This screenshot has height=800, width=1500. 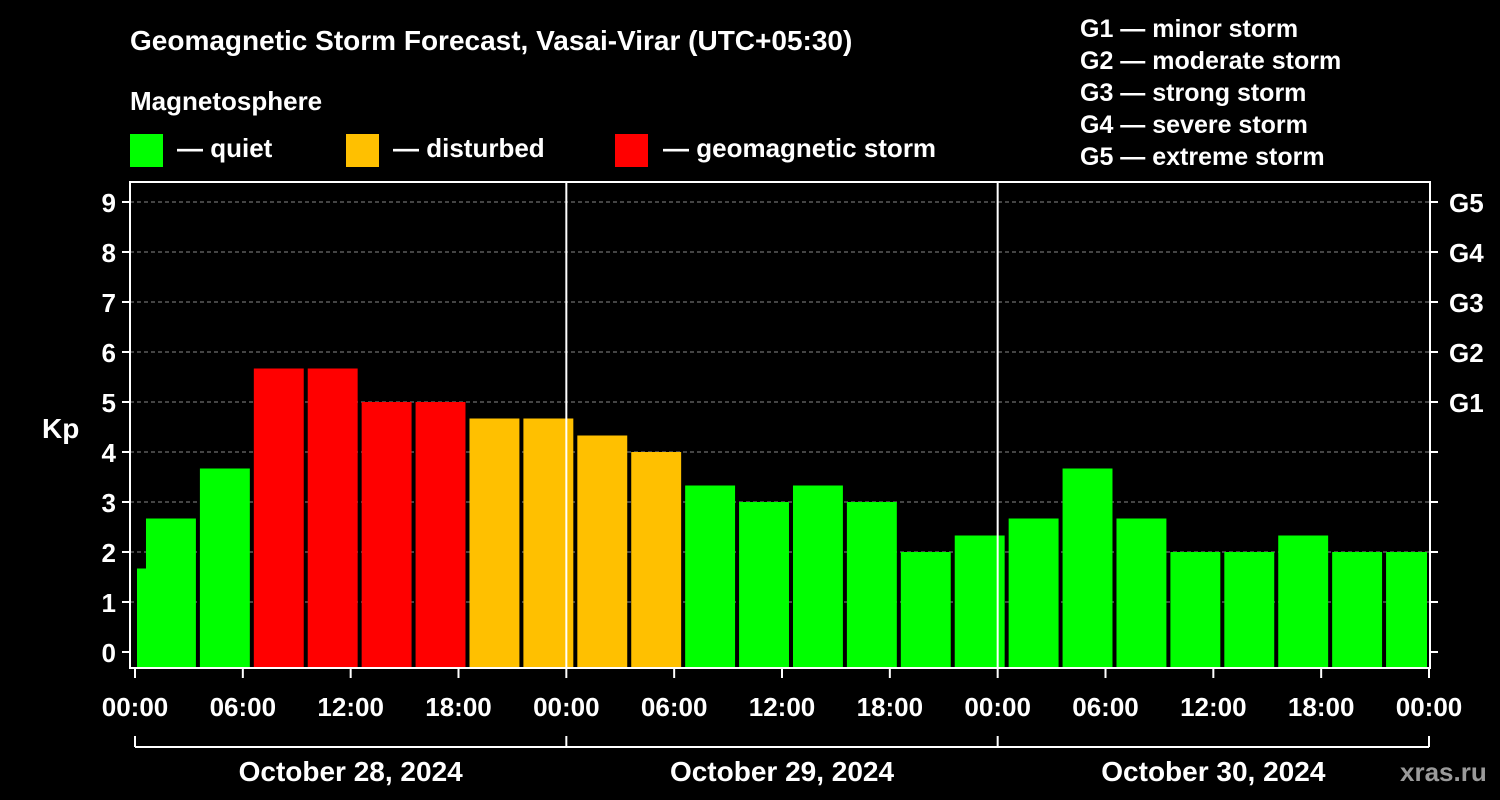 I want to click on legend-swatch-storm, so click(x=631, y=150).